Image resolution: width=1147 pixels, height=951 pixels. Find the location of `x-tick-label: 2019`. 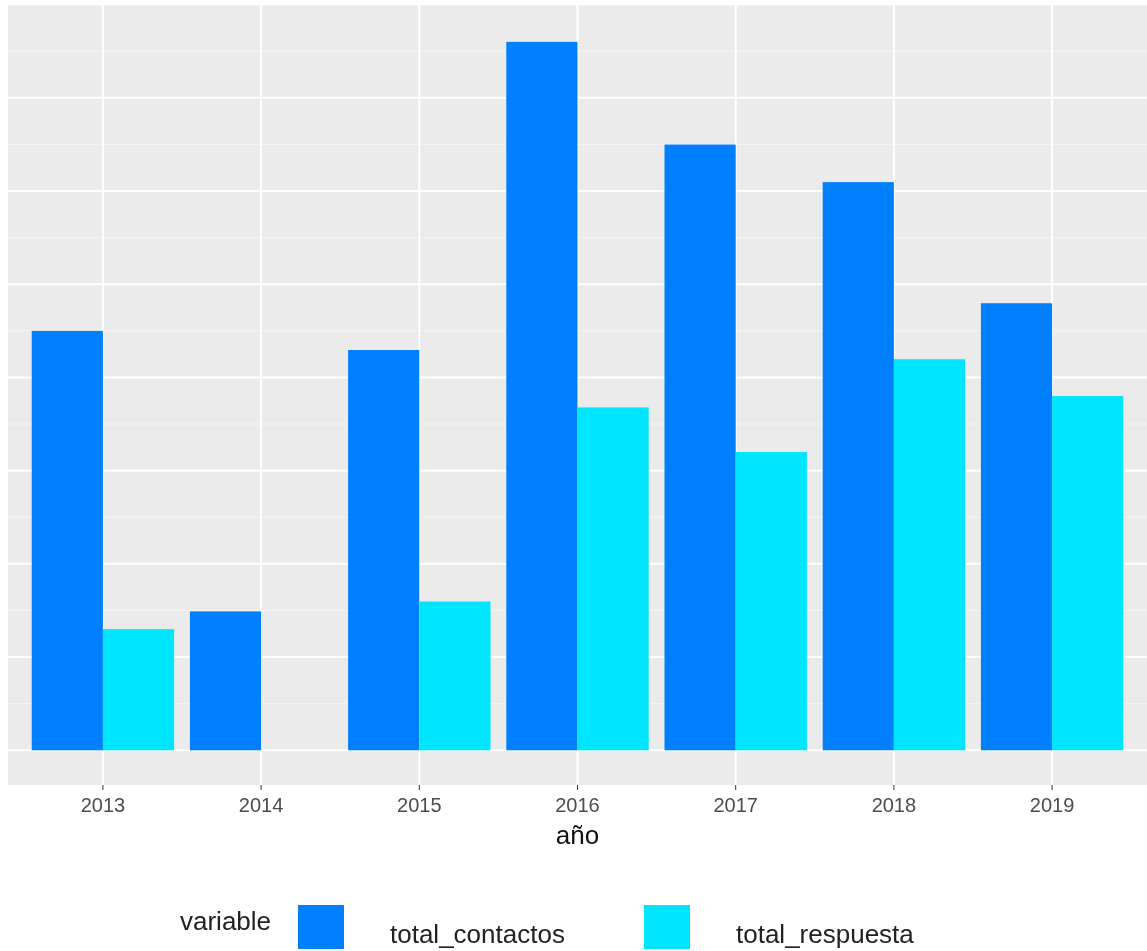

x-tick-label: 2019 is located at coordinates (1052, 805).